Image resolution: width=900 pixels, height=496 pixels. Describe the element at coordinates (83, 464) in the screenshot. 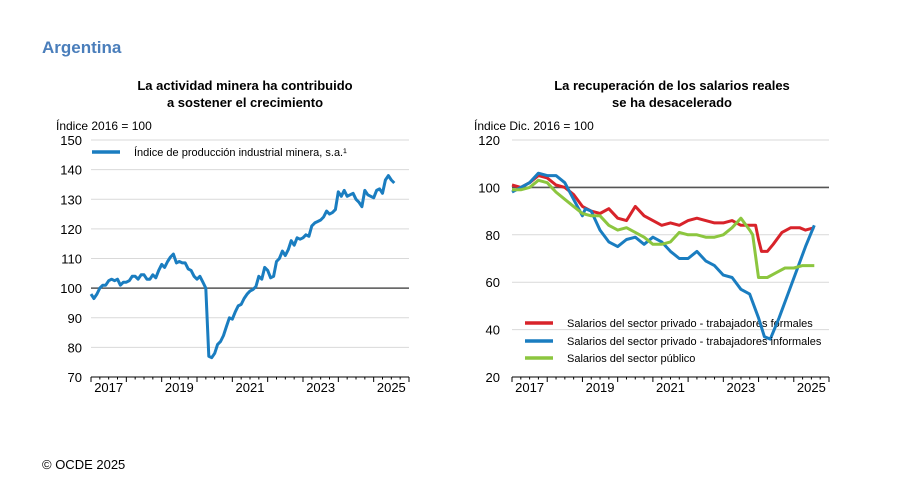

I see `copyright: © OCDE 2025` at that location.